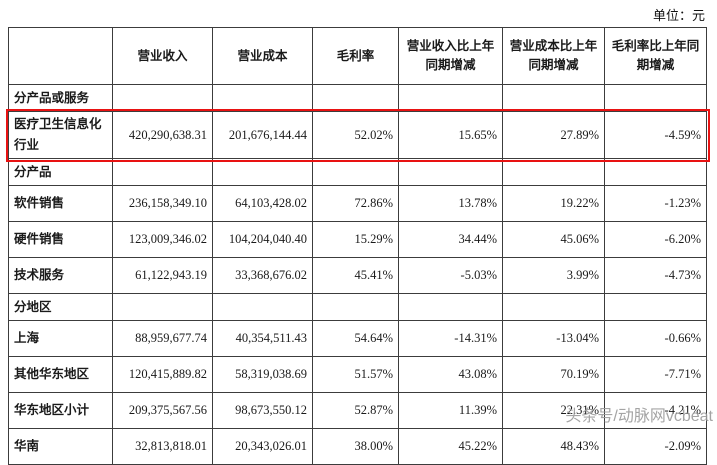 This screenshot has height=465, width=717. What do you see at coordinates (162, 410) in the screenshot?
I see `cell-value: 209,375,567.56` at bounding box center [162, 410].